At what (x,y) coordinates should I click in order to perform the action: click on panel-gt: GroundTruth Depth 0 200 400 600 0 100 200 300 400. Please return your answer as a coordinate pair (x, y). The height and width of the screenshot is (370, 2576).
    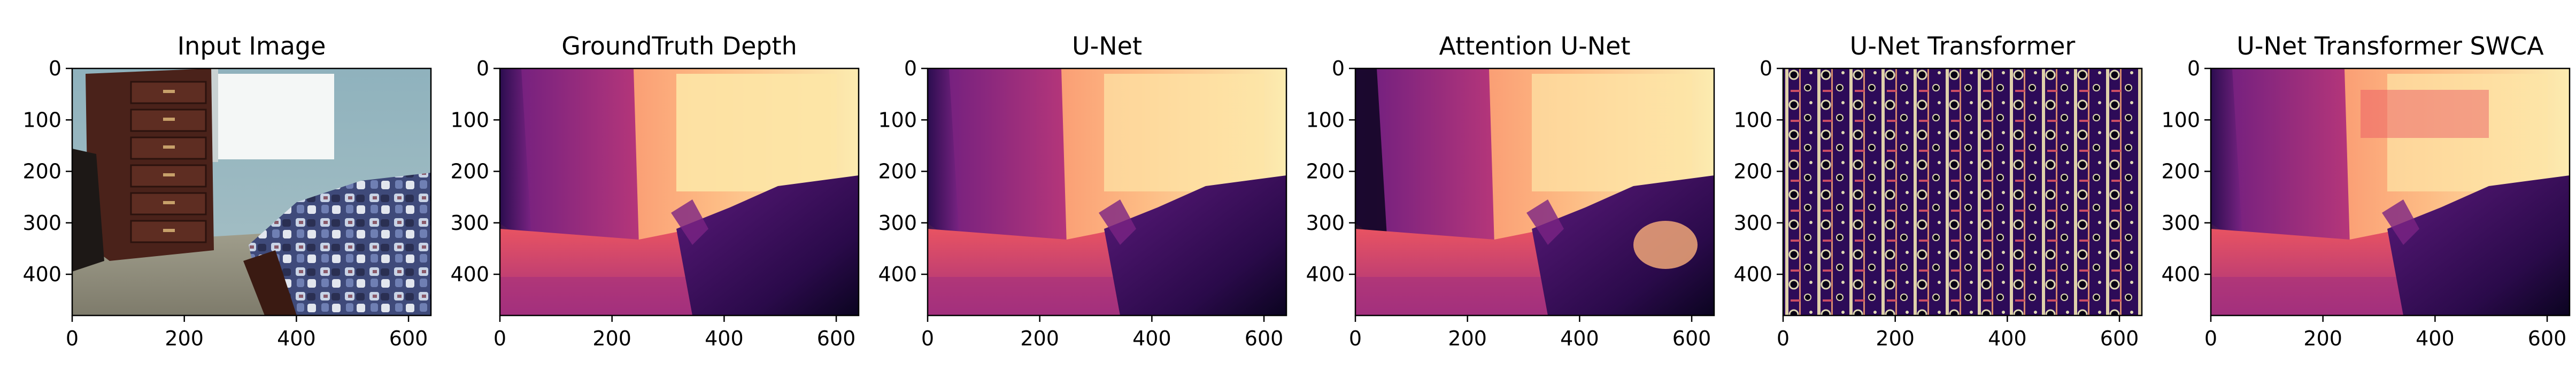
    Looking at the image, I should click on (655, 191).